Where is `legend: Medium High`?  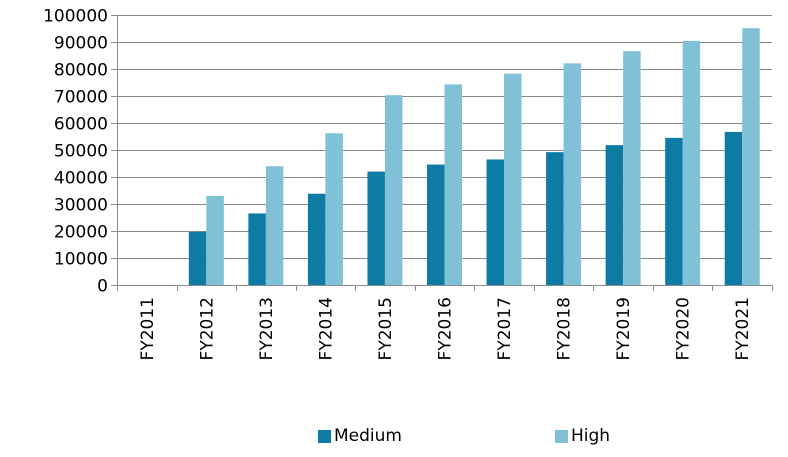 legend: Medium High is located at coordinates (394, 438).